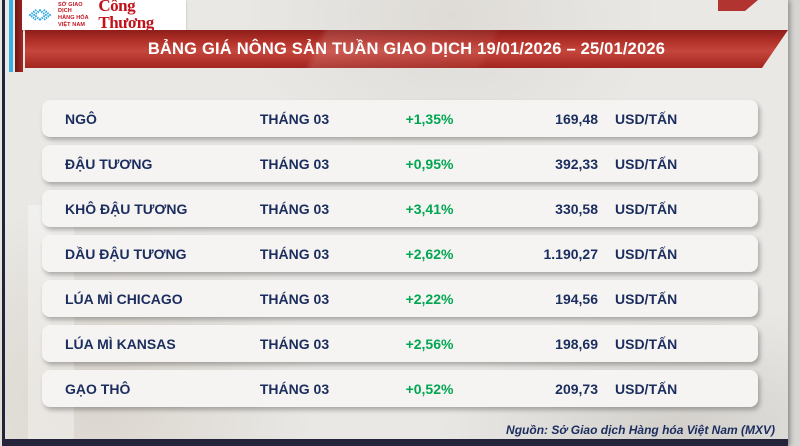 This screenshot has width=800, height=446. I want to click on change-percent: +3,41%, so click(429, 208).